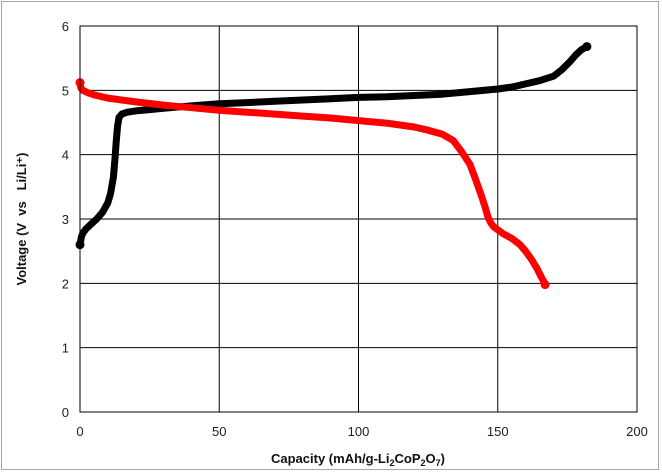  What do you see at coordinates (359, 431) in the screenshot?
I see `x-tick-label: 100` at bounding box center [359, 431].